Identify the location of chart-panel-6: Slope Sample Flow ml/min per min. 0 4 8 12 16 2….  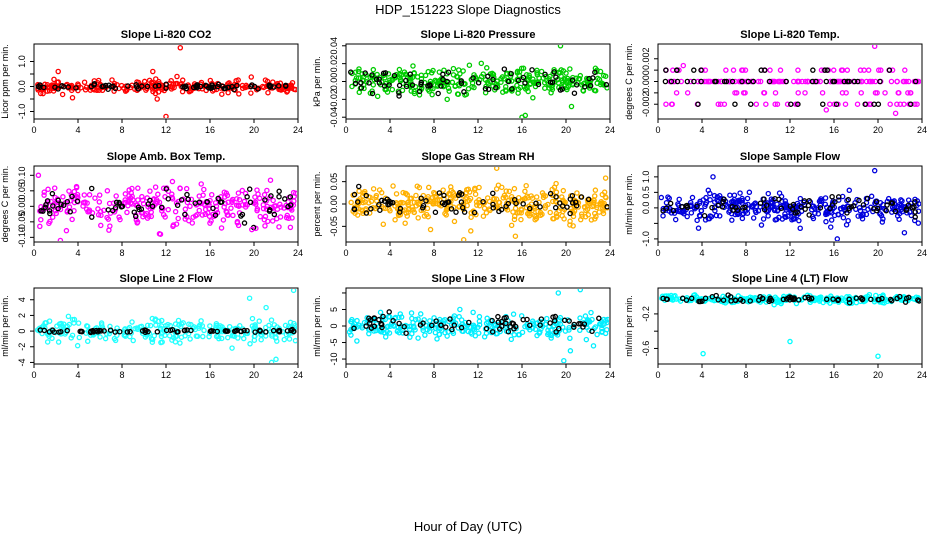
(775, 204).